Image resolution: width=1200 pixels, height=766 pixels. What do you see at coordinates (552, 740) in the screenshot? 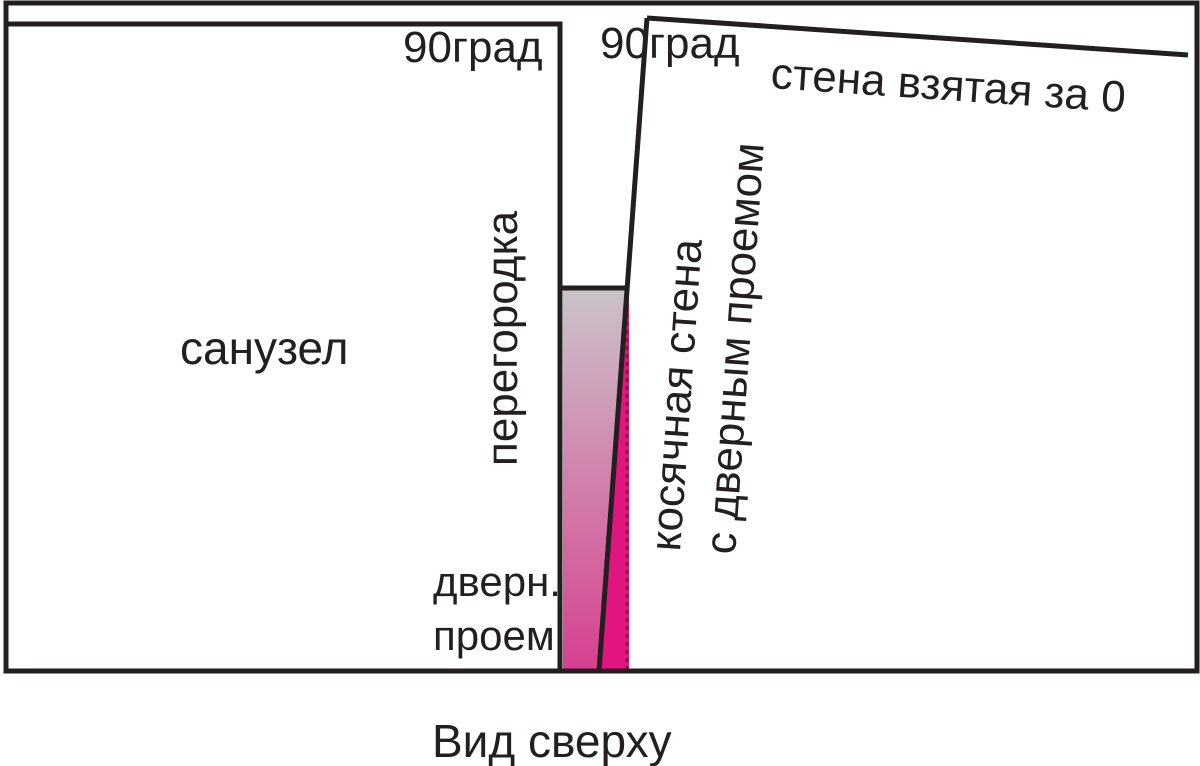
I see `caption: Вид сверху` at bounding box center [552, 740].